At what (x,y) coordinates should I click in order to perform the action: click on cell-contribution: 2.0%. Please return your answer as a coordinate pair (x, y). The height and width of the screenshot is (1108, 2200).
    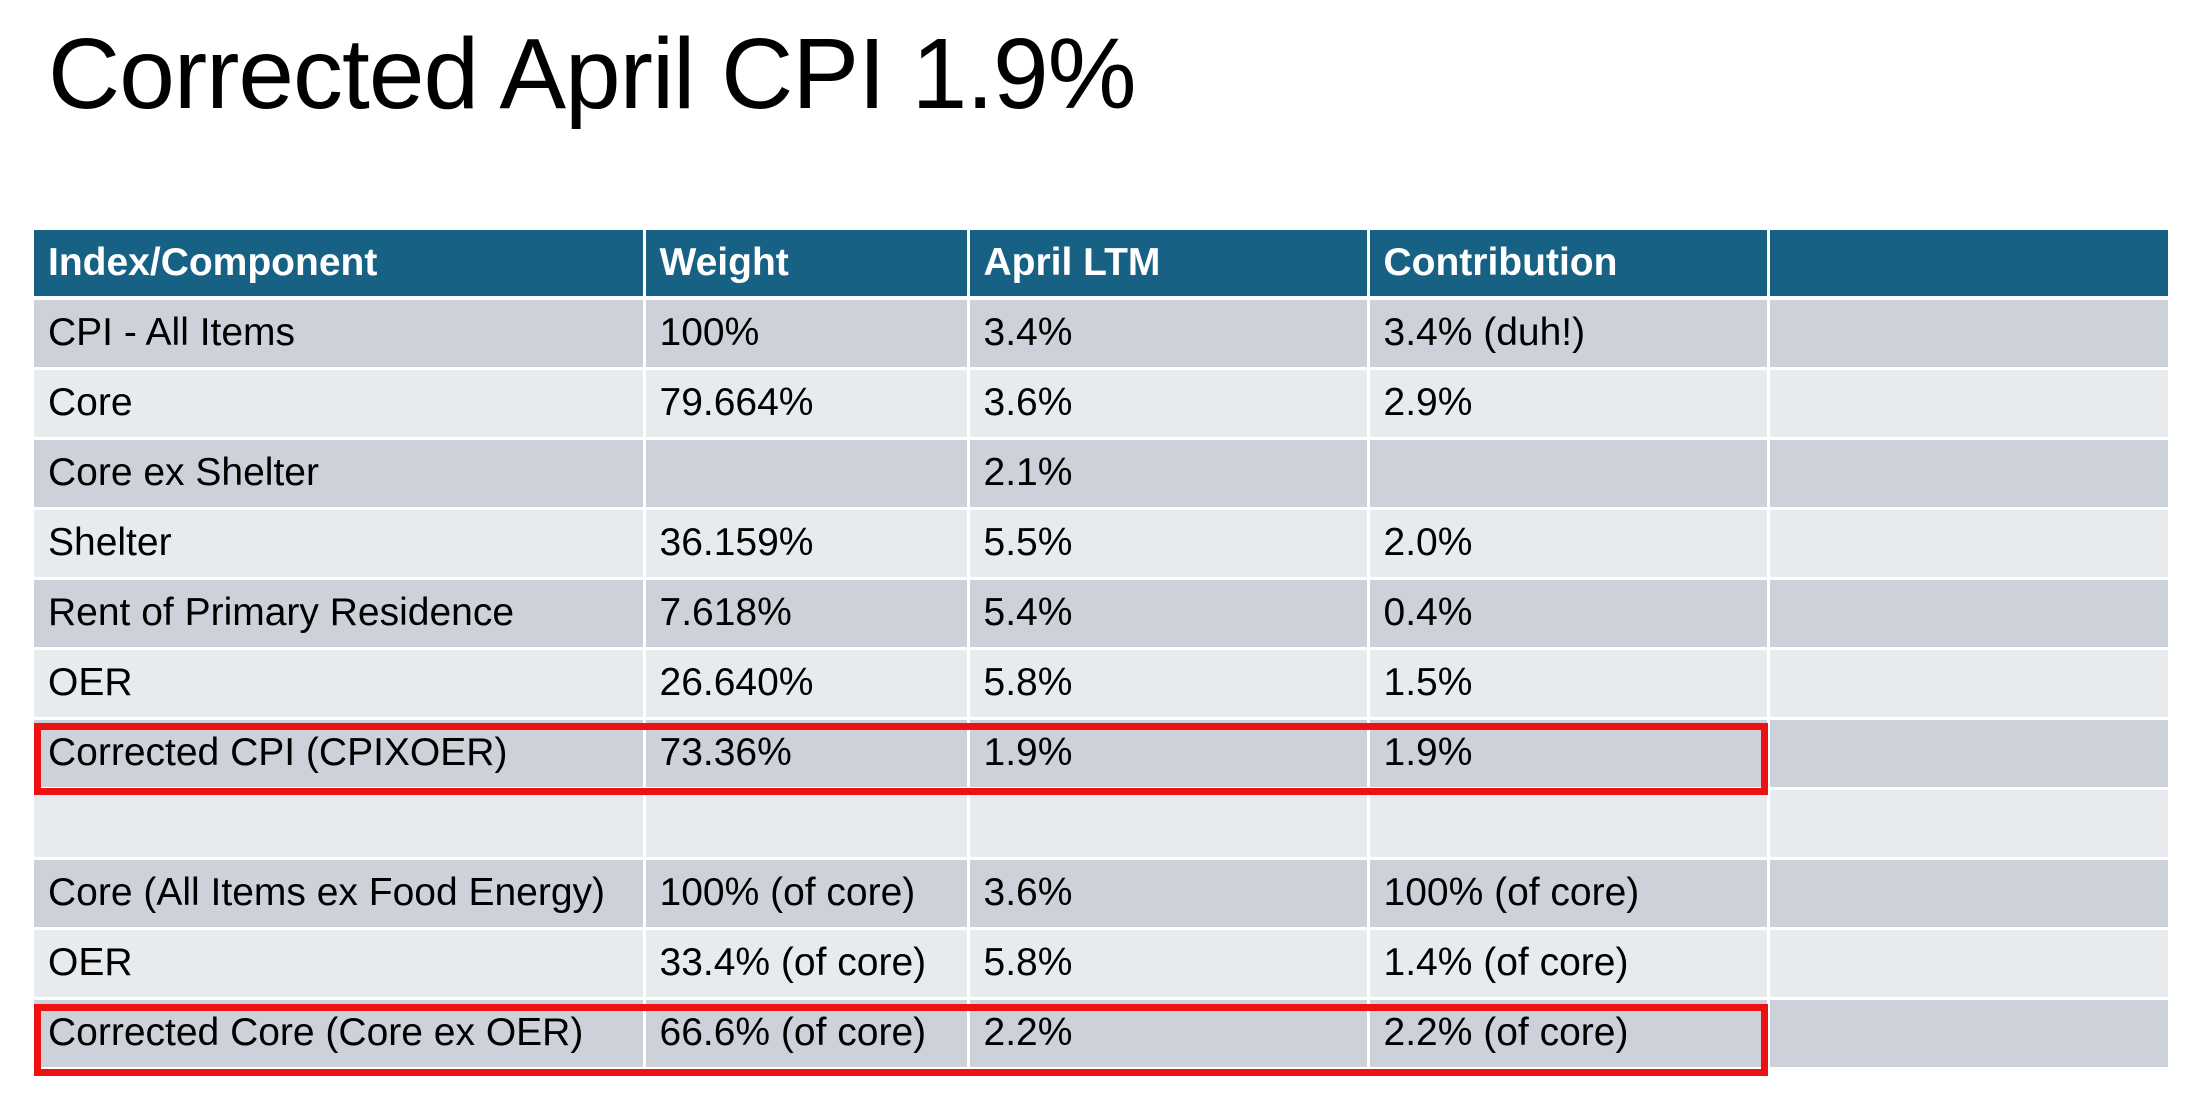
    Looking at the image, I should click on (1569, 544).